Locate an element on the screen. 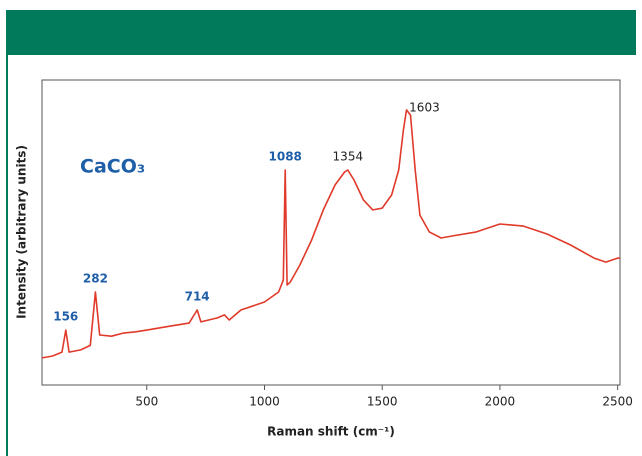  panel-border is located at coordinates (7, 255).